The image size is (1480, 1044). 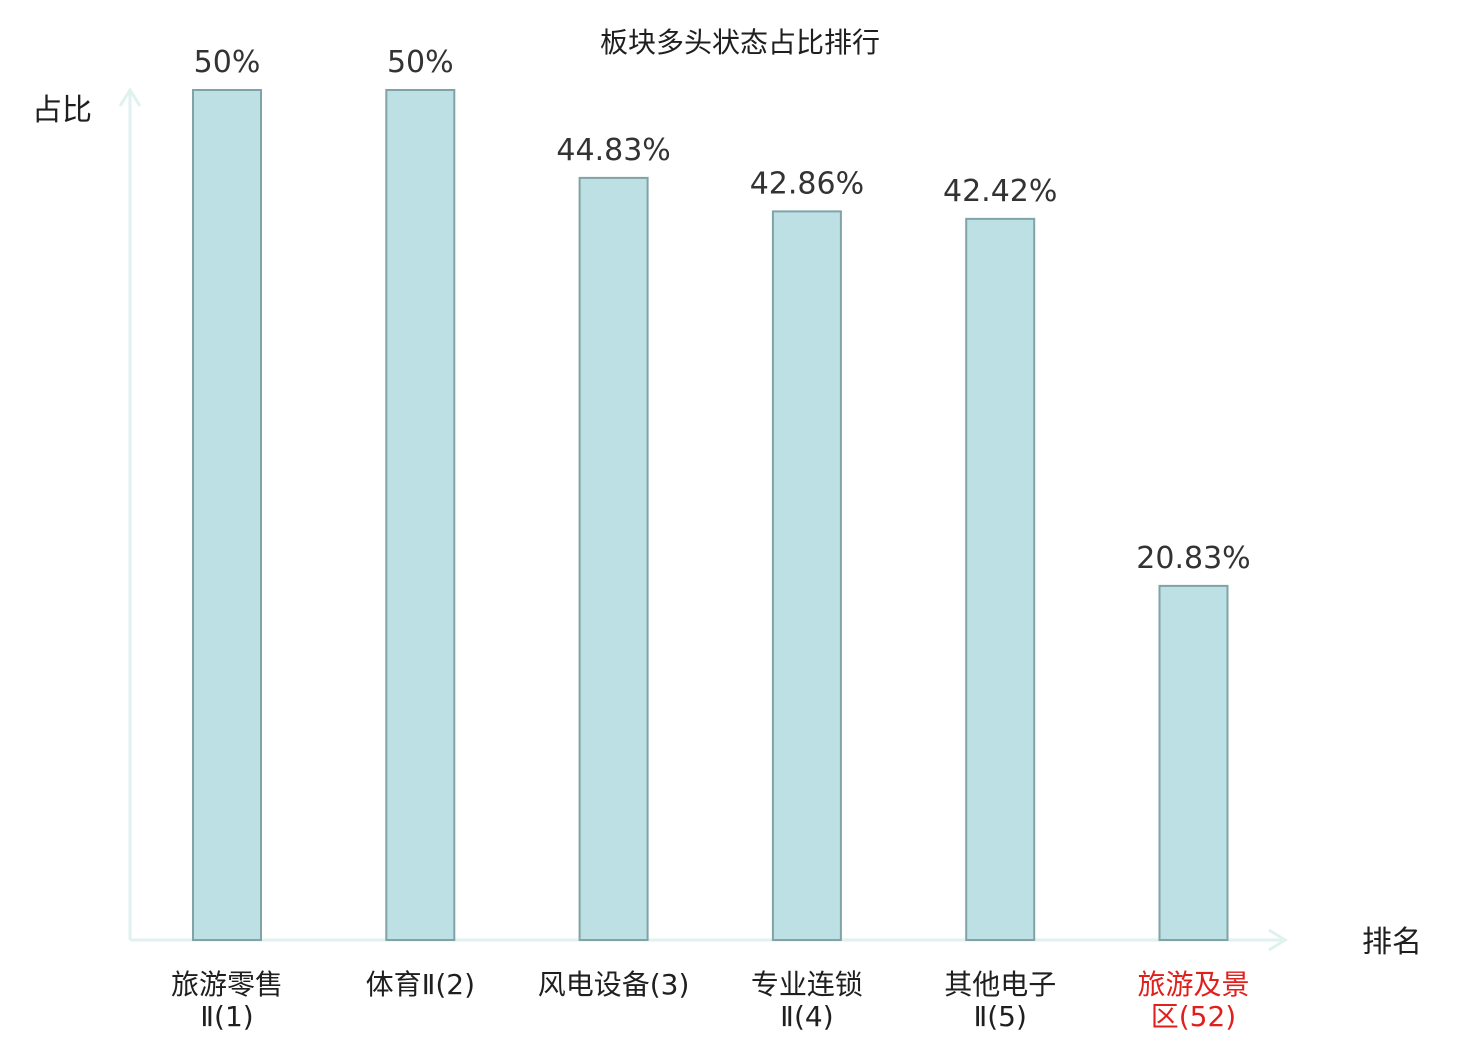 I want to click on x-axis-label: 排名, so click(x=1392, y=942).